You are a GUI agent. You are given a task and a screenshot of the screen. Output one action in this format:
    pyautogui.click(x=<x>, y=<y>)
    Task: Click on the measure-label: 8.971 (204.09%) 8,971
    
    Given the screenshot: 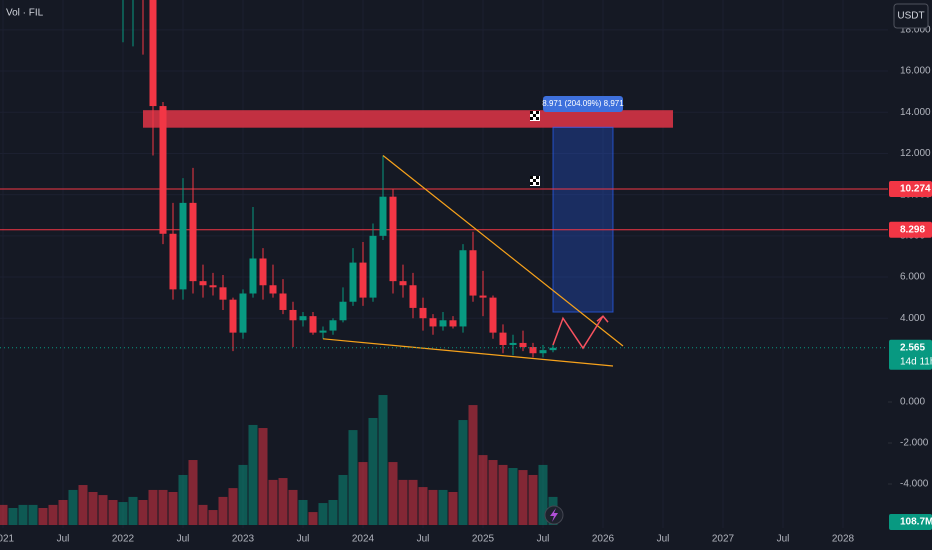 What is the action you would take?
    pyautogui.click(x=583, y=103)
    